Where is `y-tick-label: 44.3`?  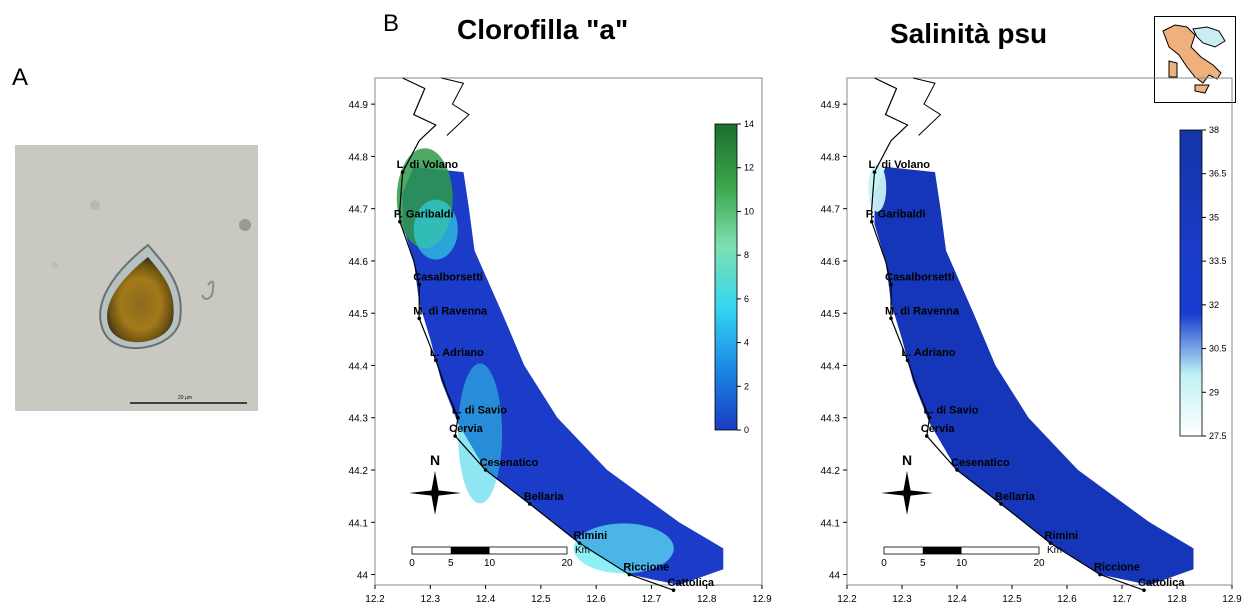 y-tick-label: 44.3 is located at coordinates (831, 419).